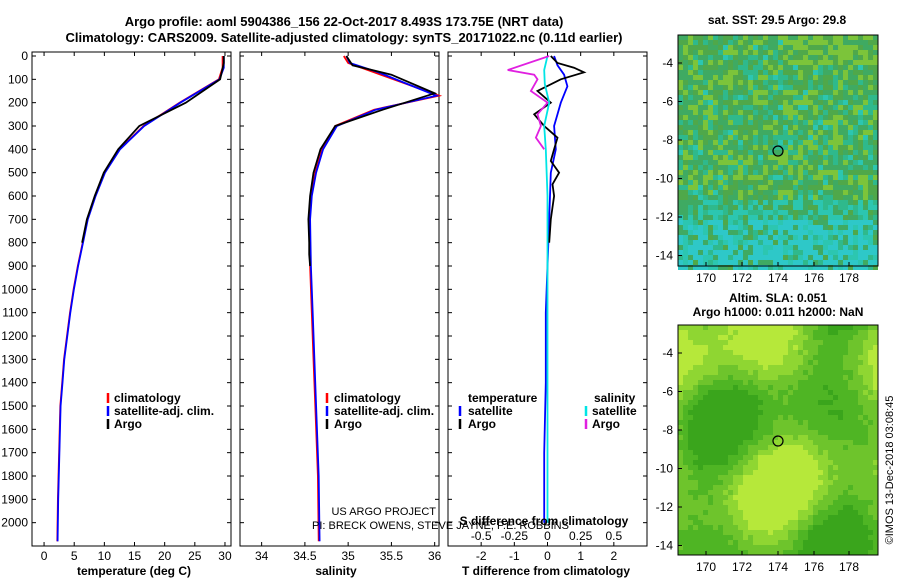 This screenshot has height=580, width=900. I want to click on x-tick-label: 2, so click(613, 556).